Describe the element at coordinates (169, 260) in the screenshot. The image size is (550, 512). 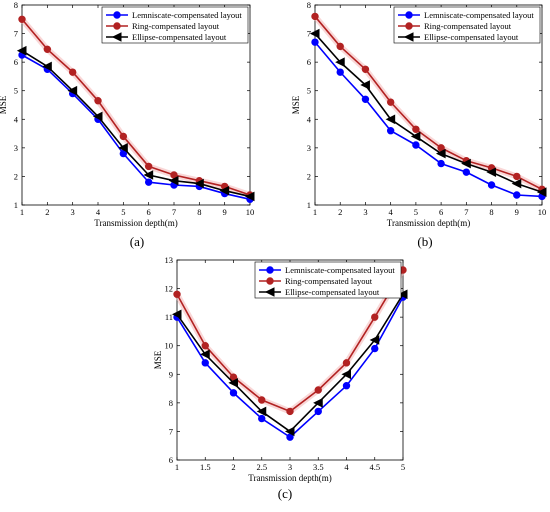
I see `y-tick-label: 13` at that location.